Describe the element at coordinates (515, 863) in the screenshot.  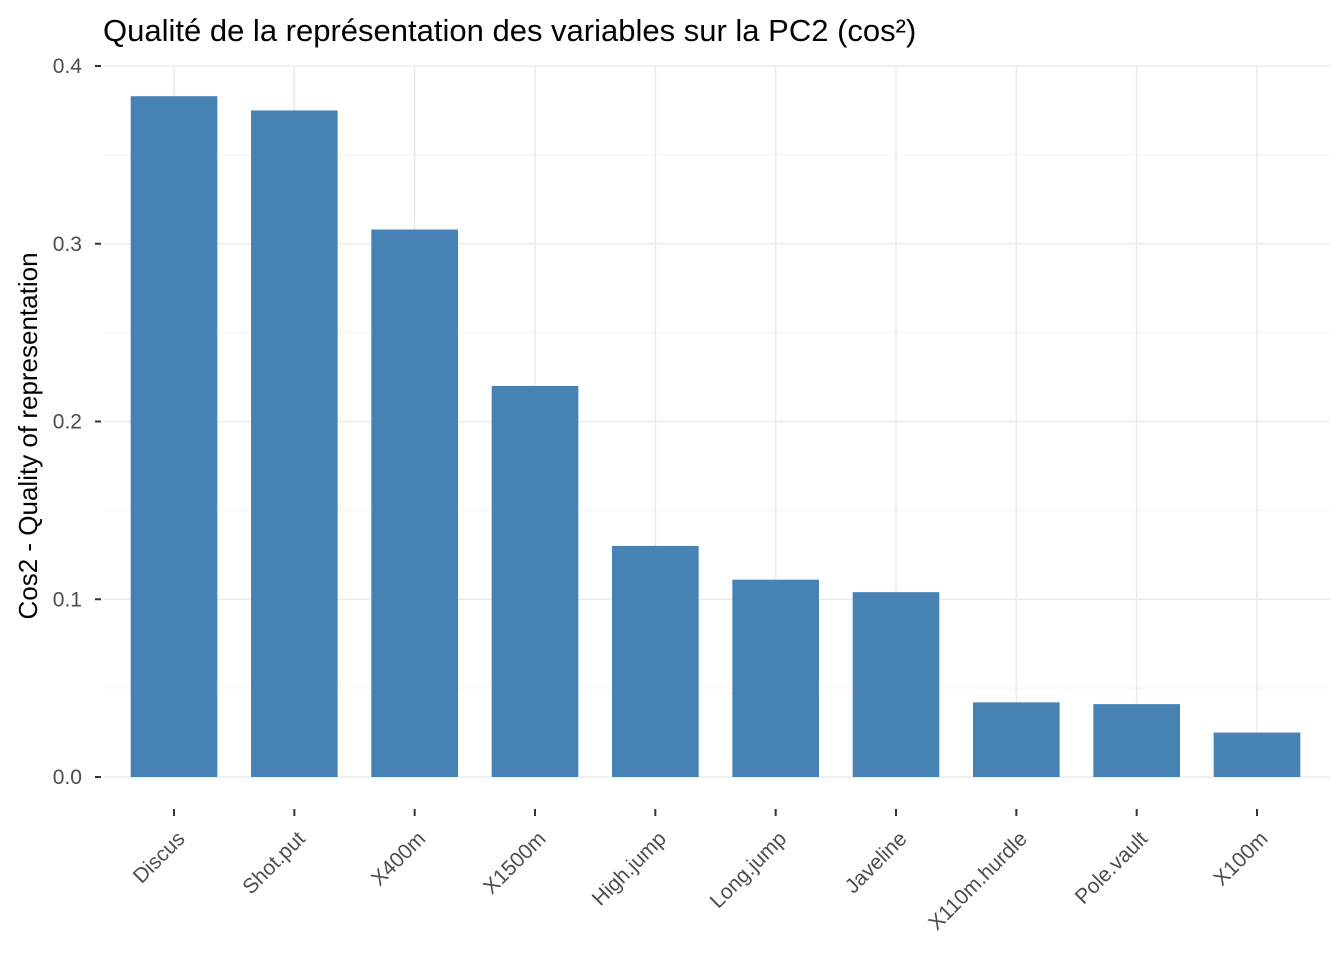
I see `x-tick-label: X1500m` at that location.